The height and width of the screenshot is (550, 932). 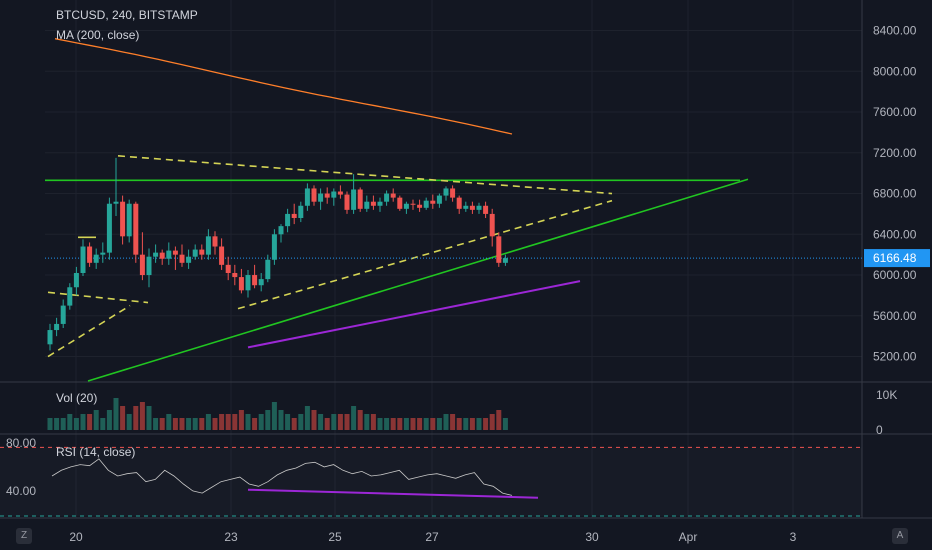 I want to click on volume-tick: 10K, so click(x=886, y=395).